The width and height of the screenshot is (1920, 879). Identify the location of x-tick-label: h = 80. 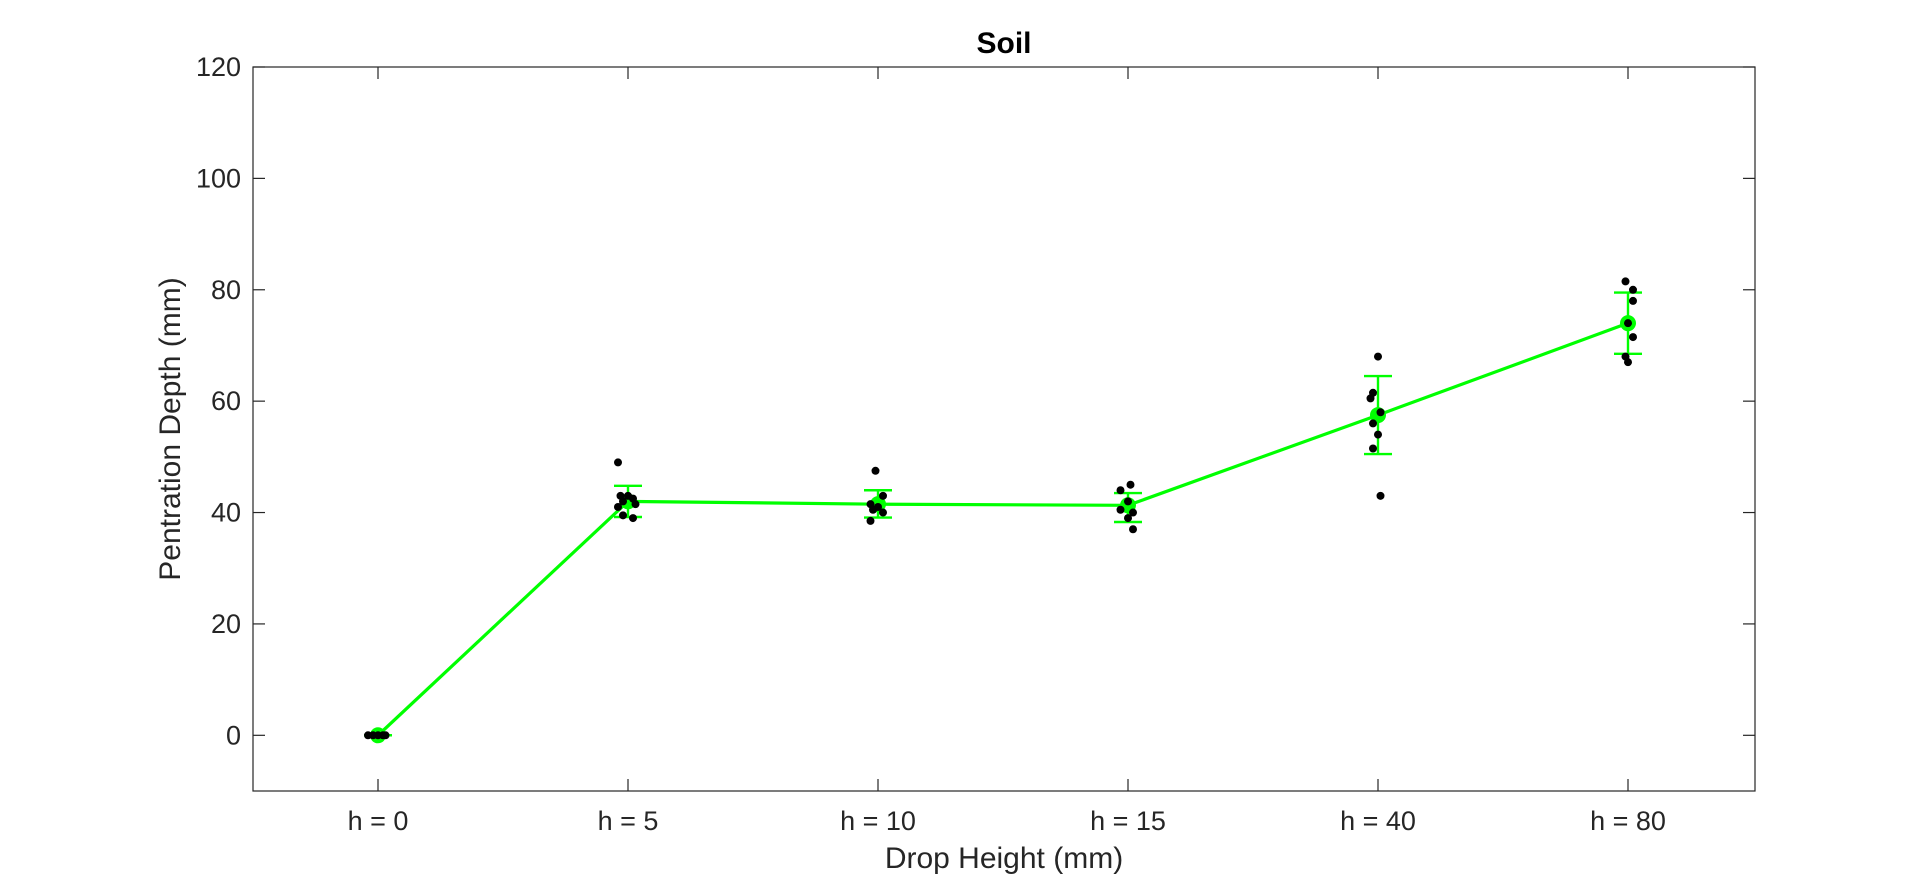
(1628, 821).